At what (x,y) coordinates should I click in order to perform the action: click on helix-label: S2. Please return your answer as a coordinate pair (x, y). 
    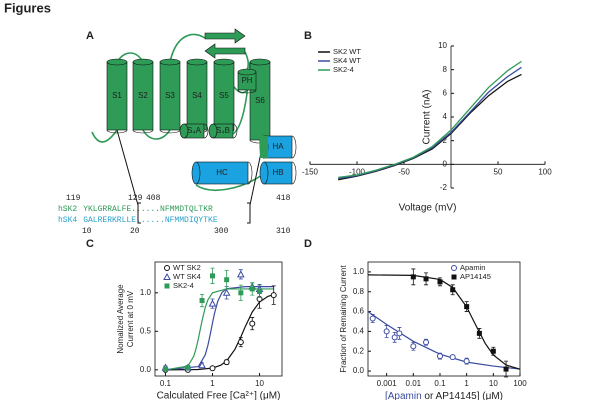
    Looking at the image, I should click on (143, 95).